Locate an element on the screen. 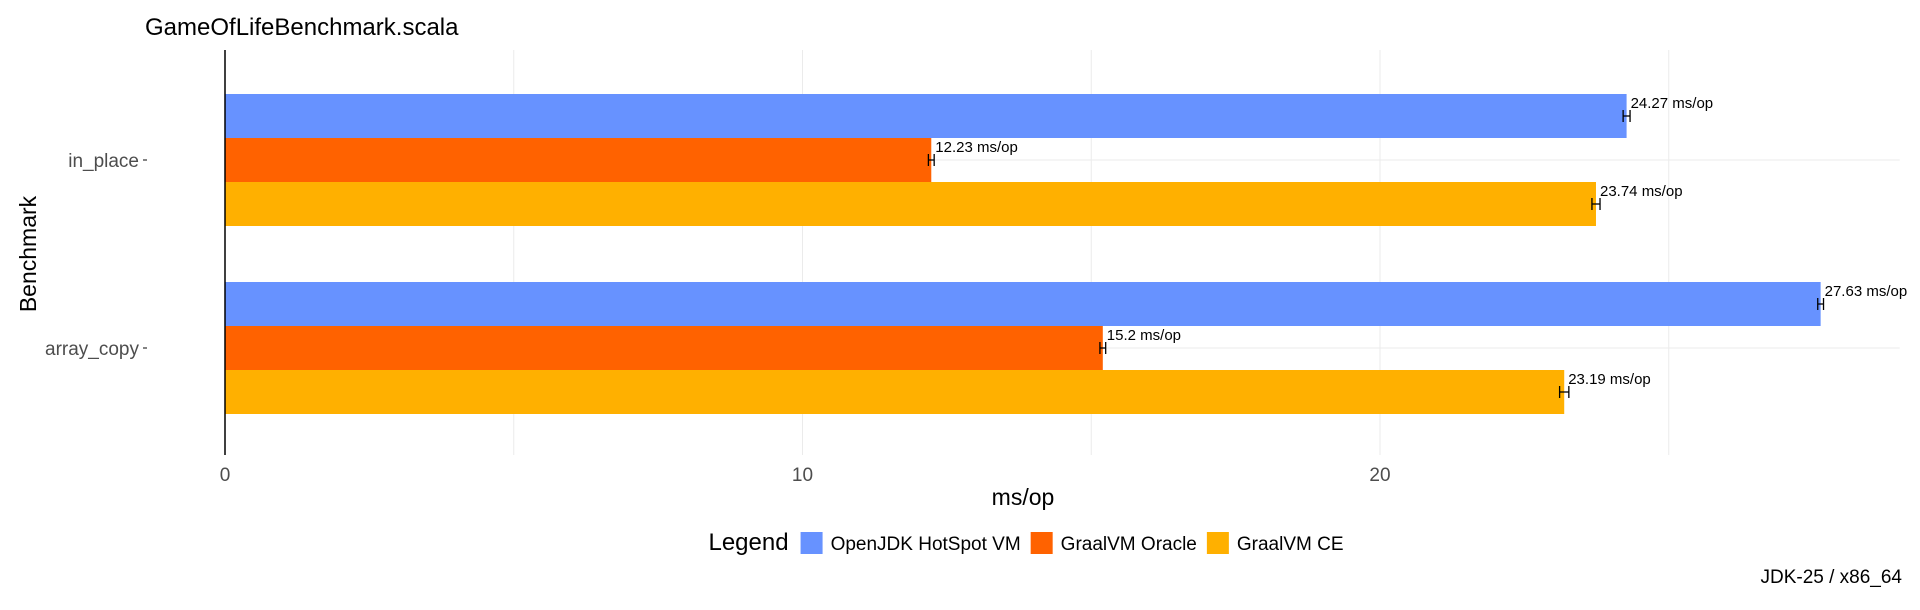 This screenshot has height=610, width=1920. x-tick-label: 20 is located at coordinates (1379, 475).